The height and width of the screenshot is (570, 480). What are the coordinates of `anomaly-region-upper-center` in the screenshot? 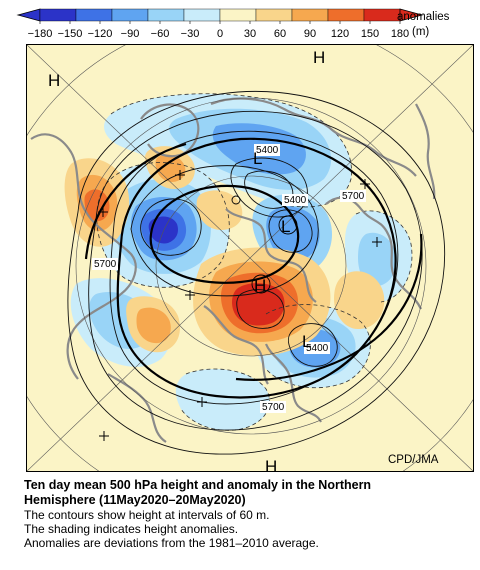 It's located at (219, 210).